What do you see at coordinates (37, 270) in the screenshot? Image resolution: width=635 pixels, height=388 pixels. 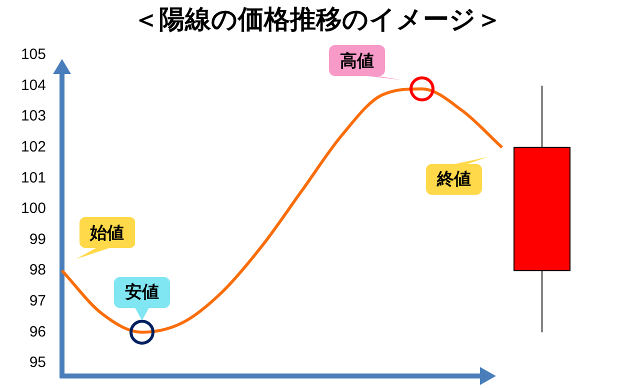 I see `y-tick-label: 98` at bounding box center [37, 270].